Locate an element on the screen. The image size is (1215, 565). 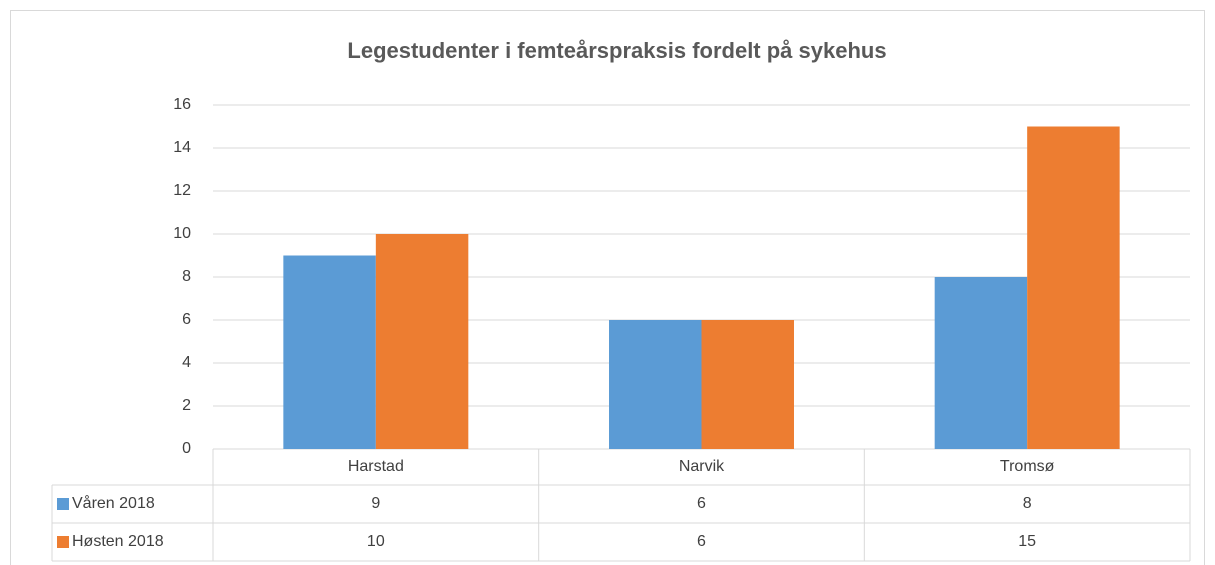
legend-label: Høsten 2018 is located at coordinates (118, 541).